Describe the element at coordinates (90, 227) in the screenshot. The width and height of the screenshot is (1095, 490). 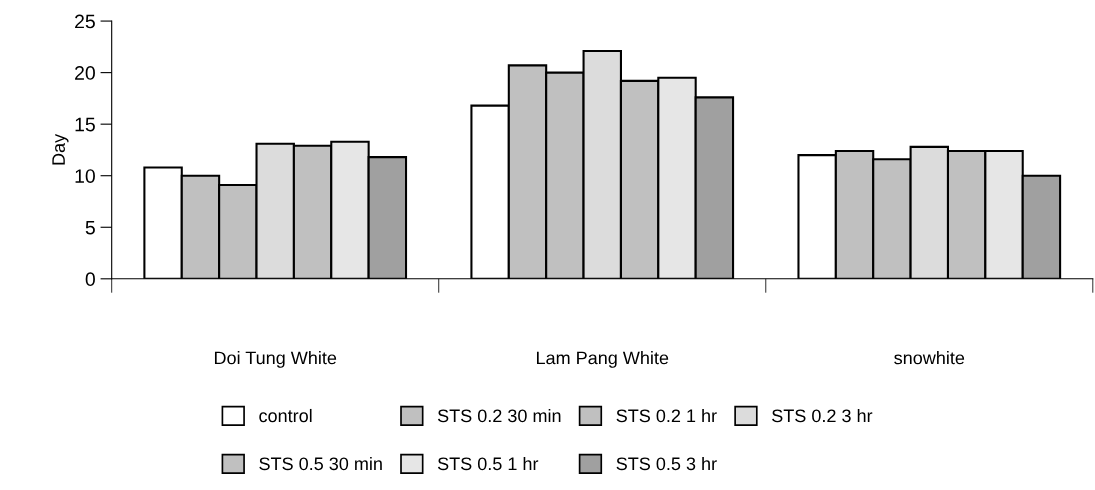
I see `y-tick-label: 5` at that location.